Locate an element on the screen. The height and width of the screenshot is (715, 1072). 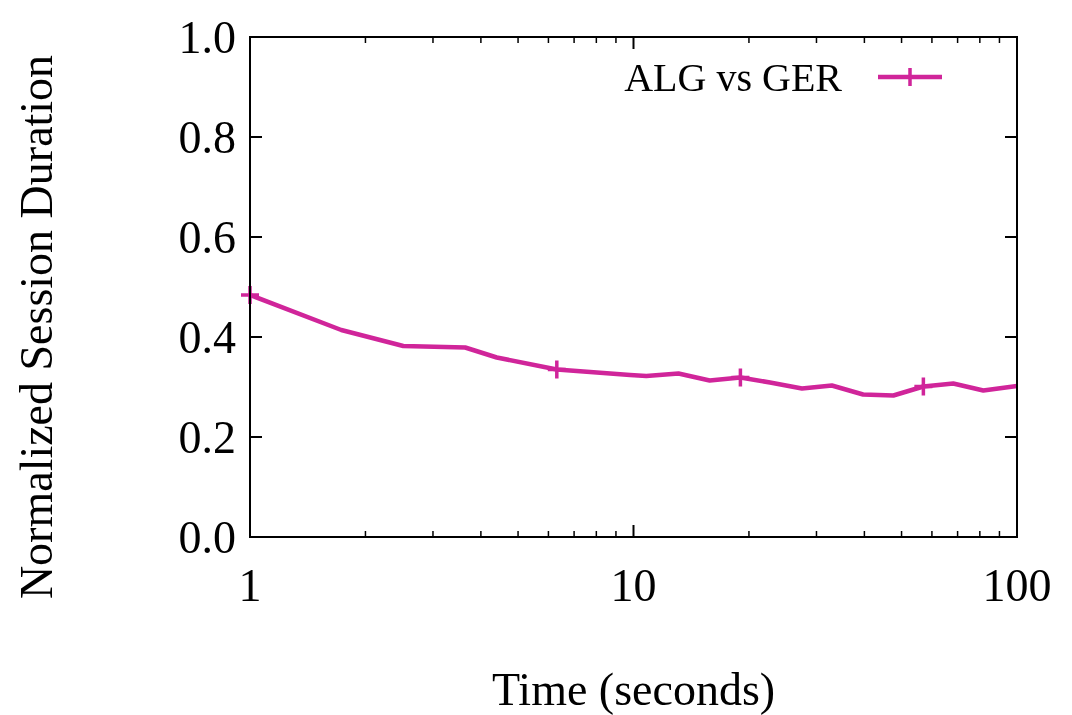
x-tick-label: 100 is located at coordinates (1017, 585).